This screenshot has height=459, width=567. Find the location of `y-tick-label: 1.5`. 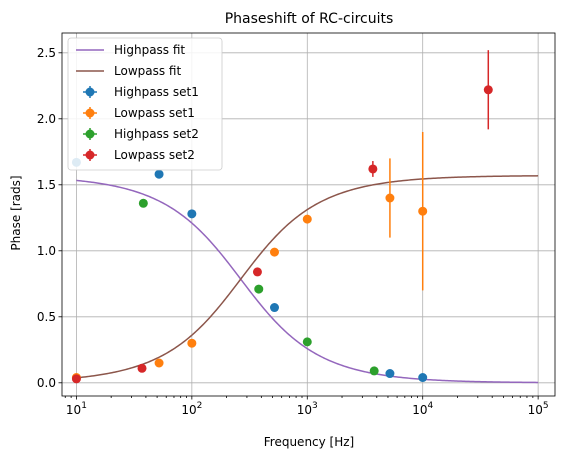

y-tick-label: 1.5 is located at coordinates (46, 185).